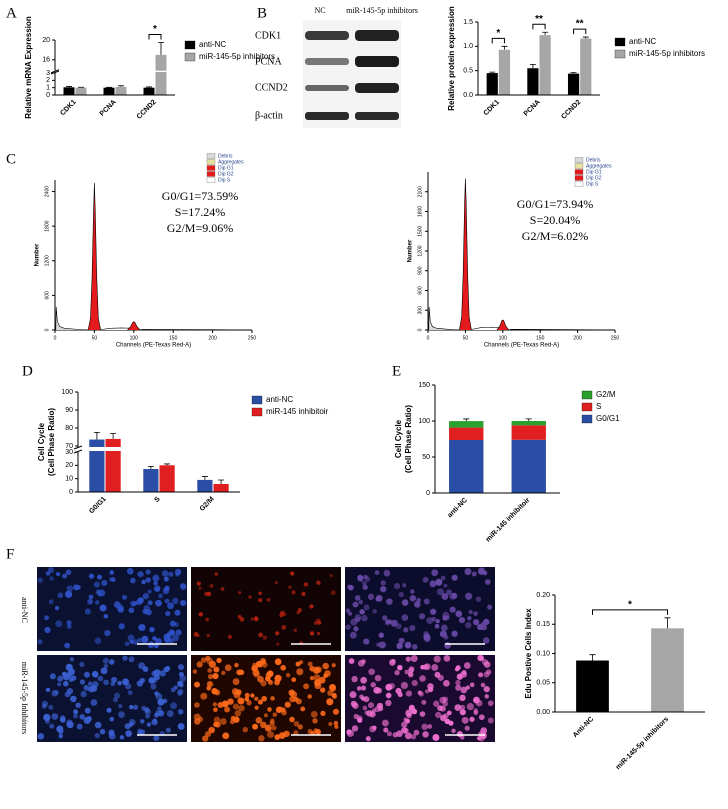 The width and height of the screenshot is (728, 809). I want to click on y-tick-label: 1.5, so click(468, 22).